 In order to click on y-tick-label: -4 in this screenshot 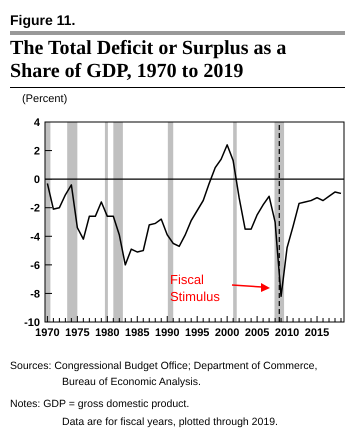, I will do `click(35, 237)`.